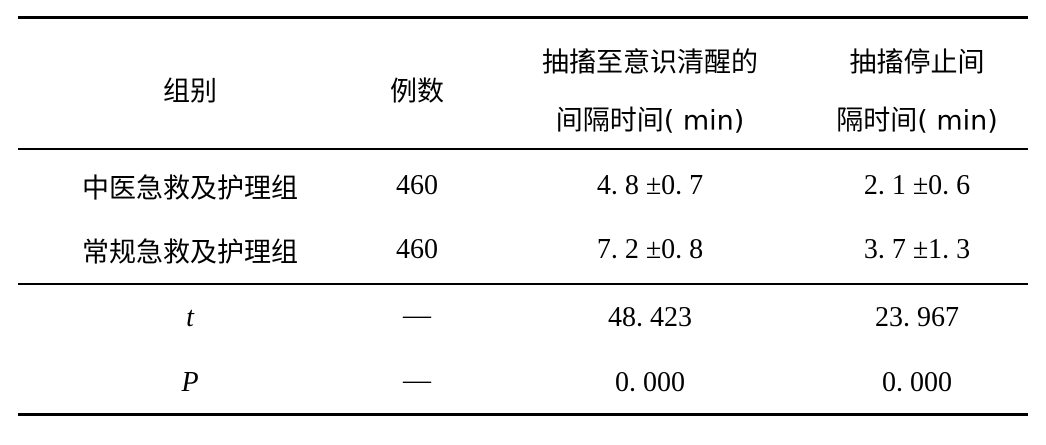 This screenshot has width=1046, height=445. What do you see at coordinates (417, 92) in the screenshot?
I see `header-count: 例数` at bounding box center [417, 92].